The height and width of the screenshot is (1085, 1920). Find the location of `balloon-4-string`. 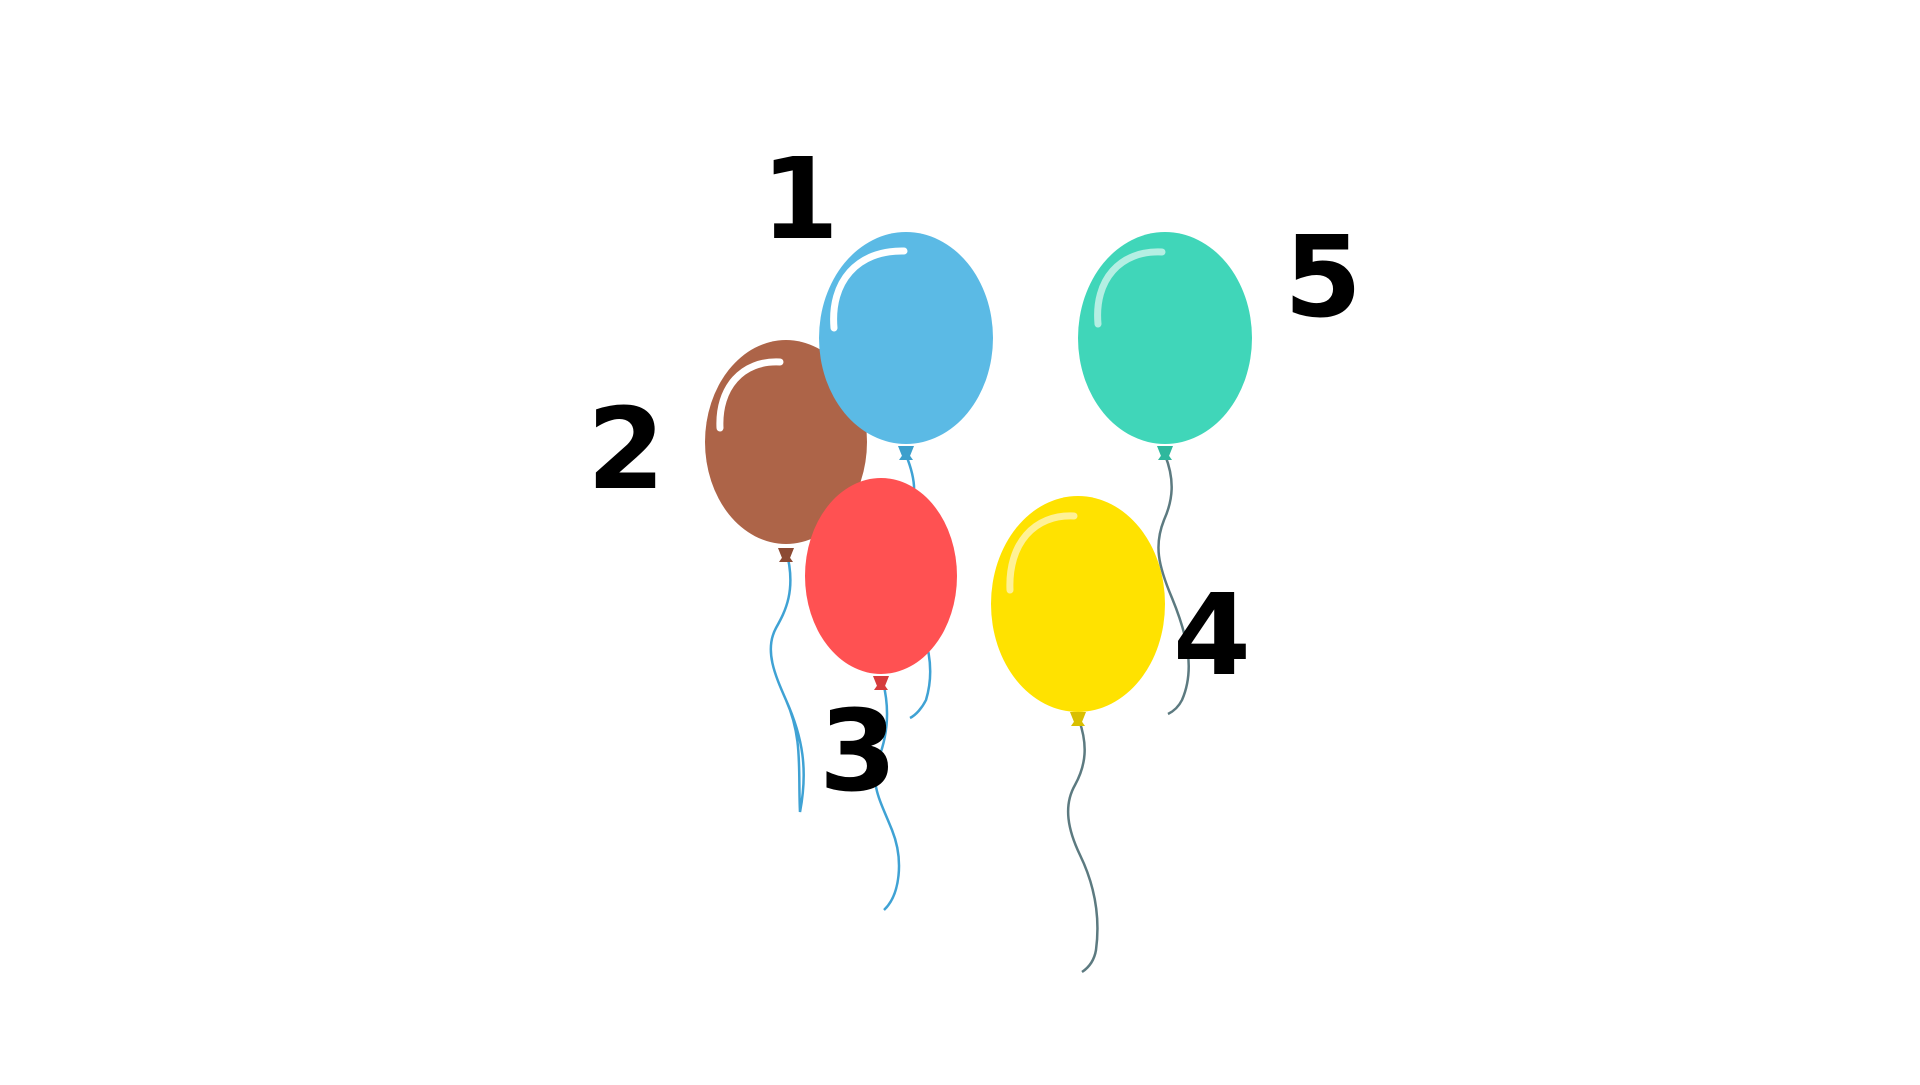

balloon-4-string is located at coordinates (1082, 846).